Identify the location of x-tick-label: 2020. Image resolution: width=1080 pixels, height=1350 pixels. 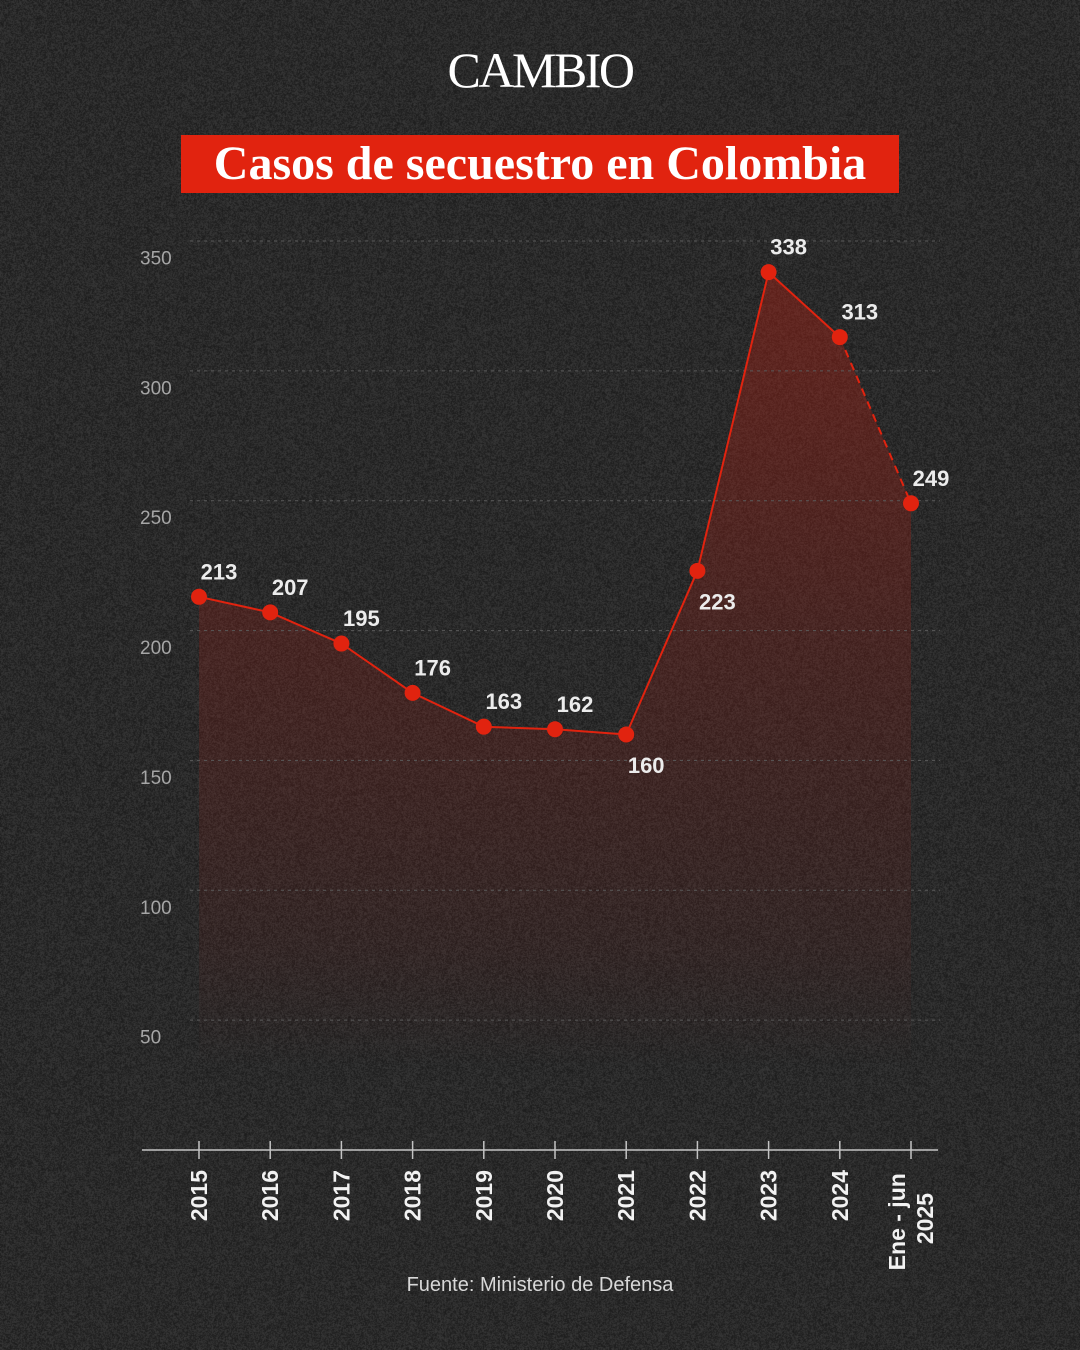
(555, 1195).